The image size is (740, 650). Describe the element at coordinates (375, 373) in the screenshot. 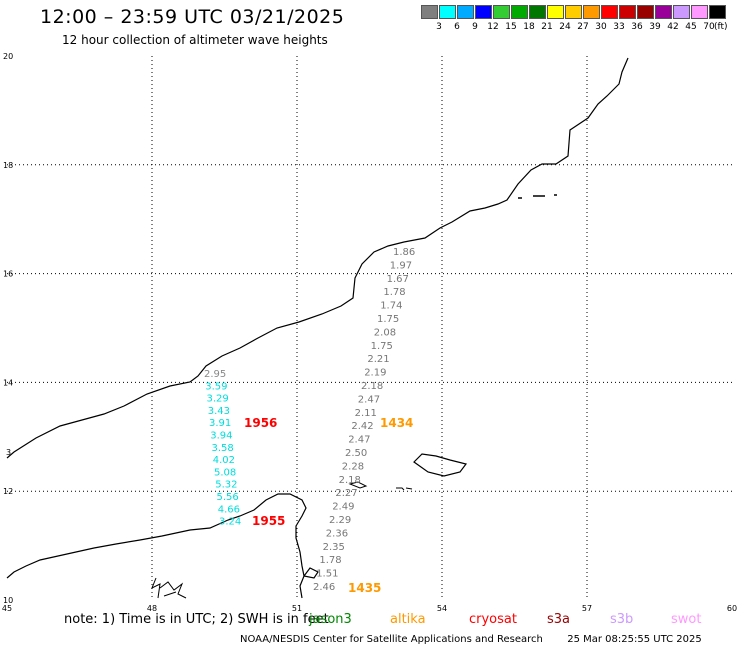

I see `wave-height-label: 2.19` at that location.